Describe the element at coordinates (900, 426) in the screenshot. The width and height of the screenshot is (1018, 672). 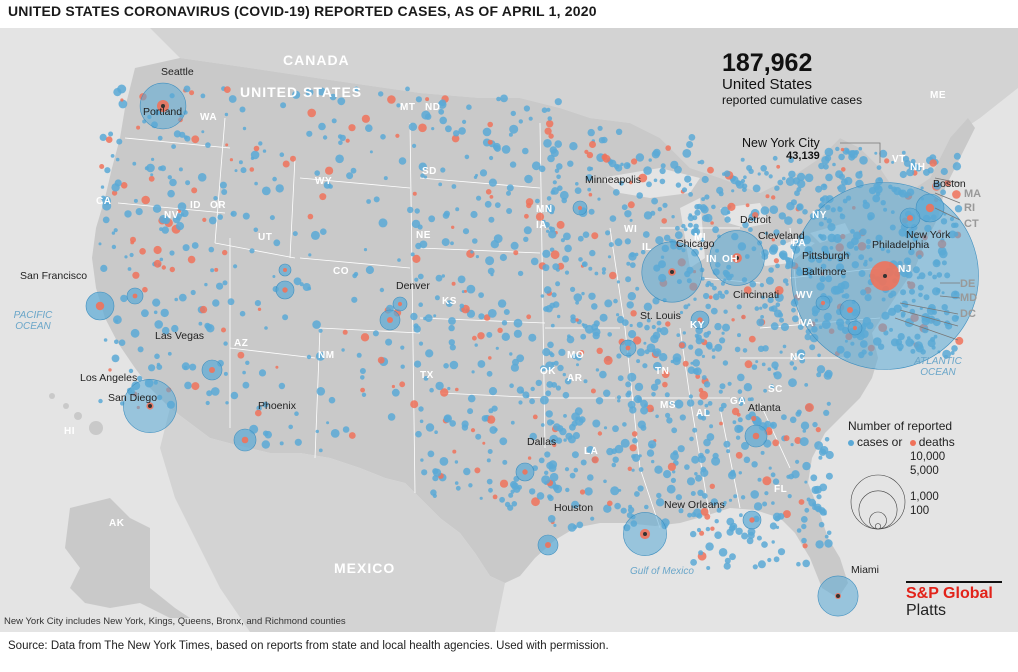
I see `legend-title: Number of reported` at that location.